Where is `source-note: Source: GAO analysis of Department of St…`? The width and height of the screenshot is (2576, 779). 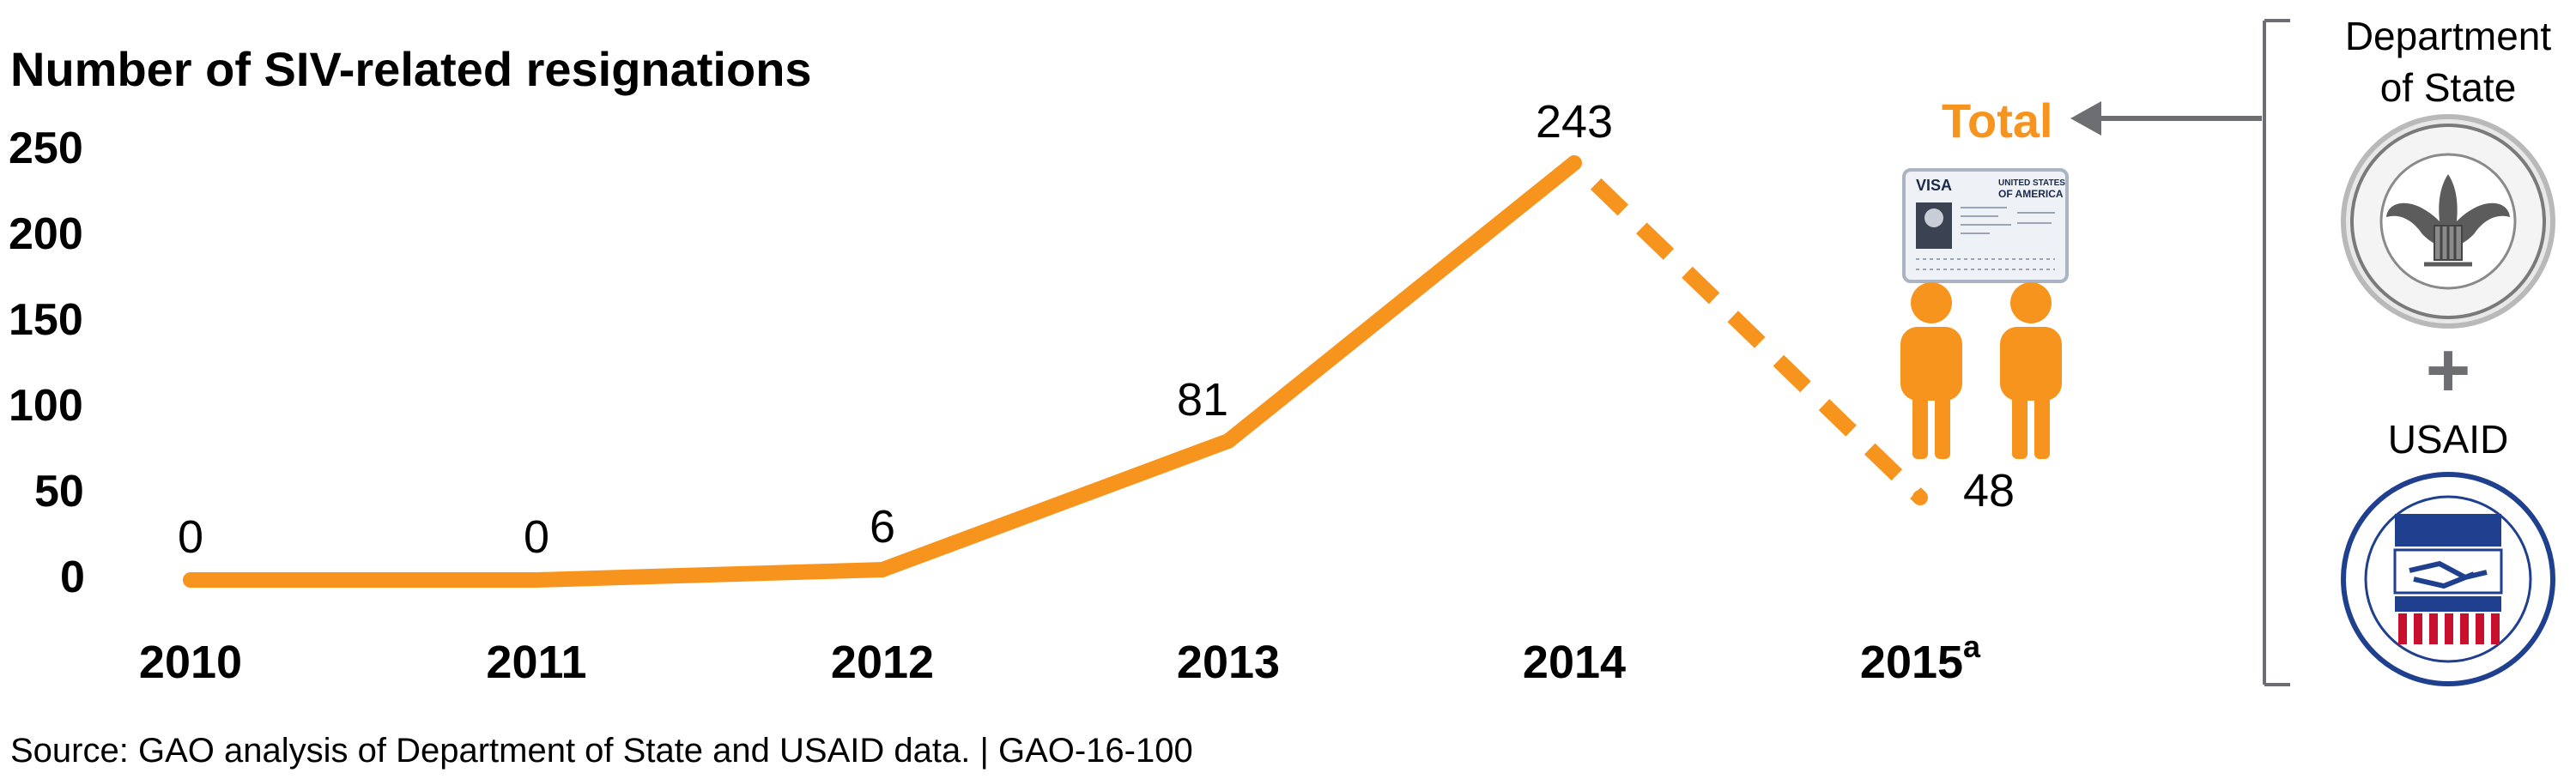
source-note: Source: GAO analysis of Department of St… is located at coordinates (601, 751).